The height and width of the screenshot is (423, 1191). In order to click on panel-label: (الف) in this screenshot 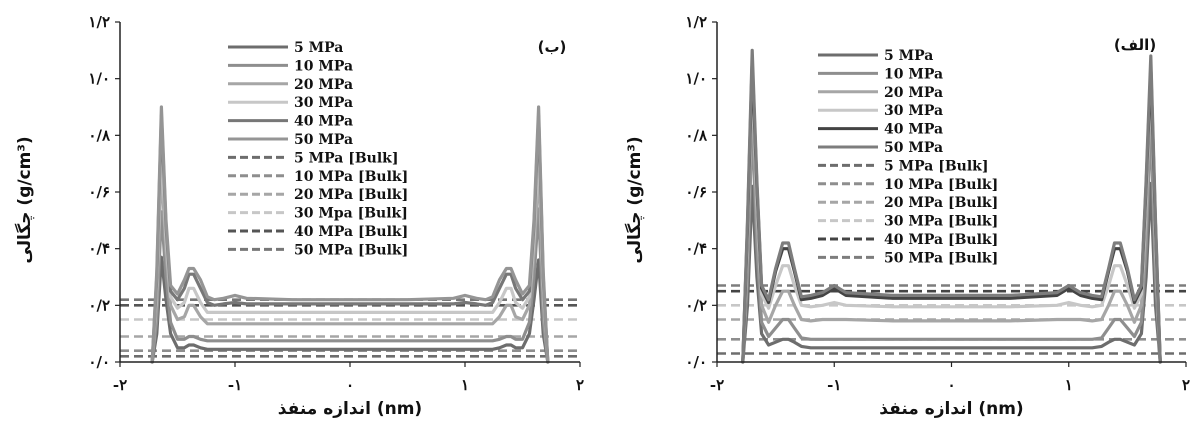, I will do `click(1135, 45)`.